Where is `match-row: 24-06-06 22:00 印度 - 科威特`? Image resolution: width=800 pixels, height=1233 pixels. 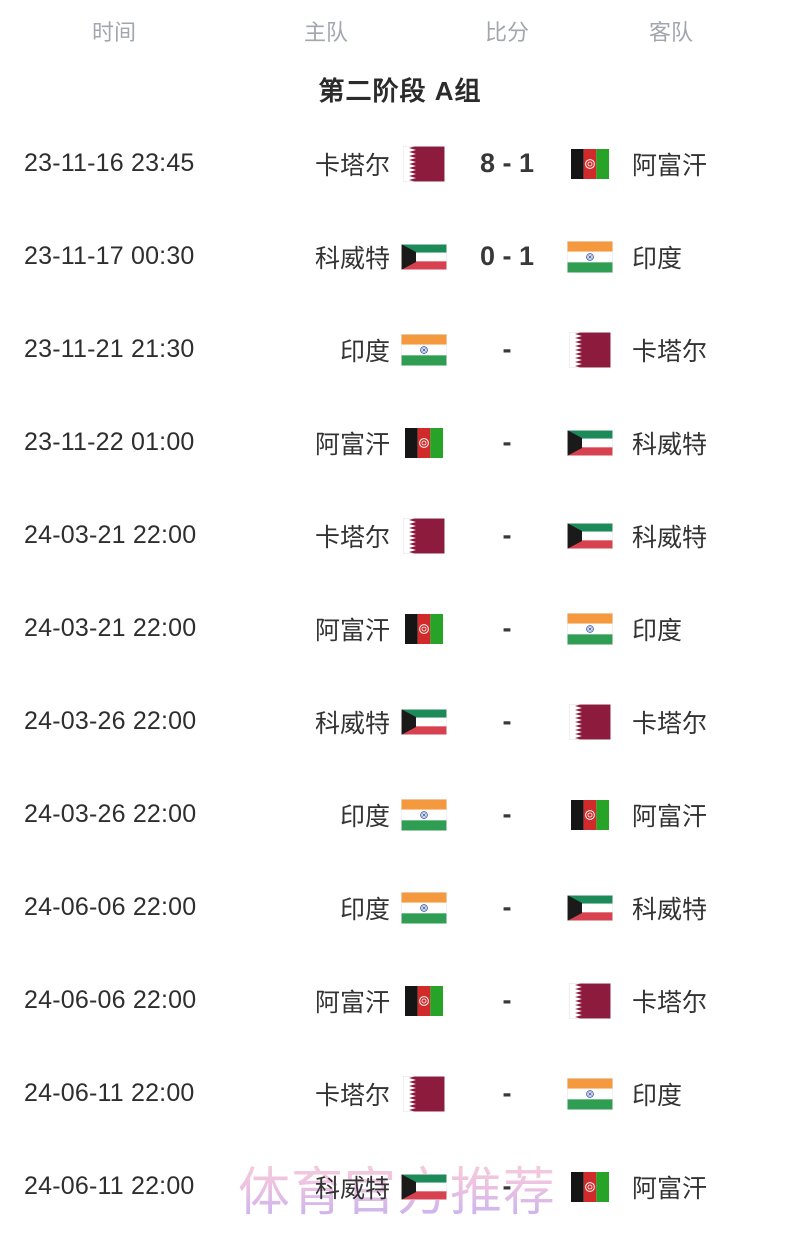
match-row: 24-06-06 22:00 印度 - 科威特 is located at coordinates (400, 907).